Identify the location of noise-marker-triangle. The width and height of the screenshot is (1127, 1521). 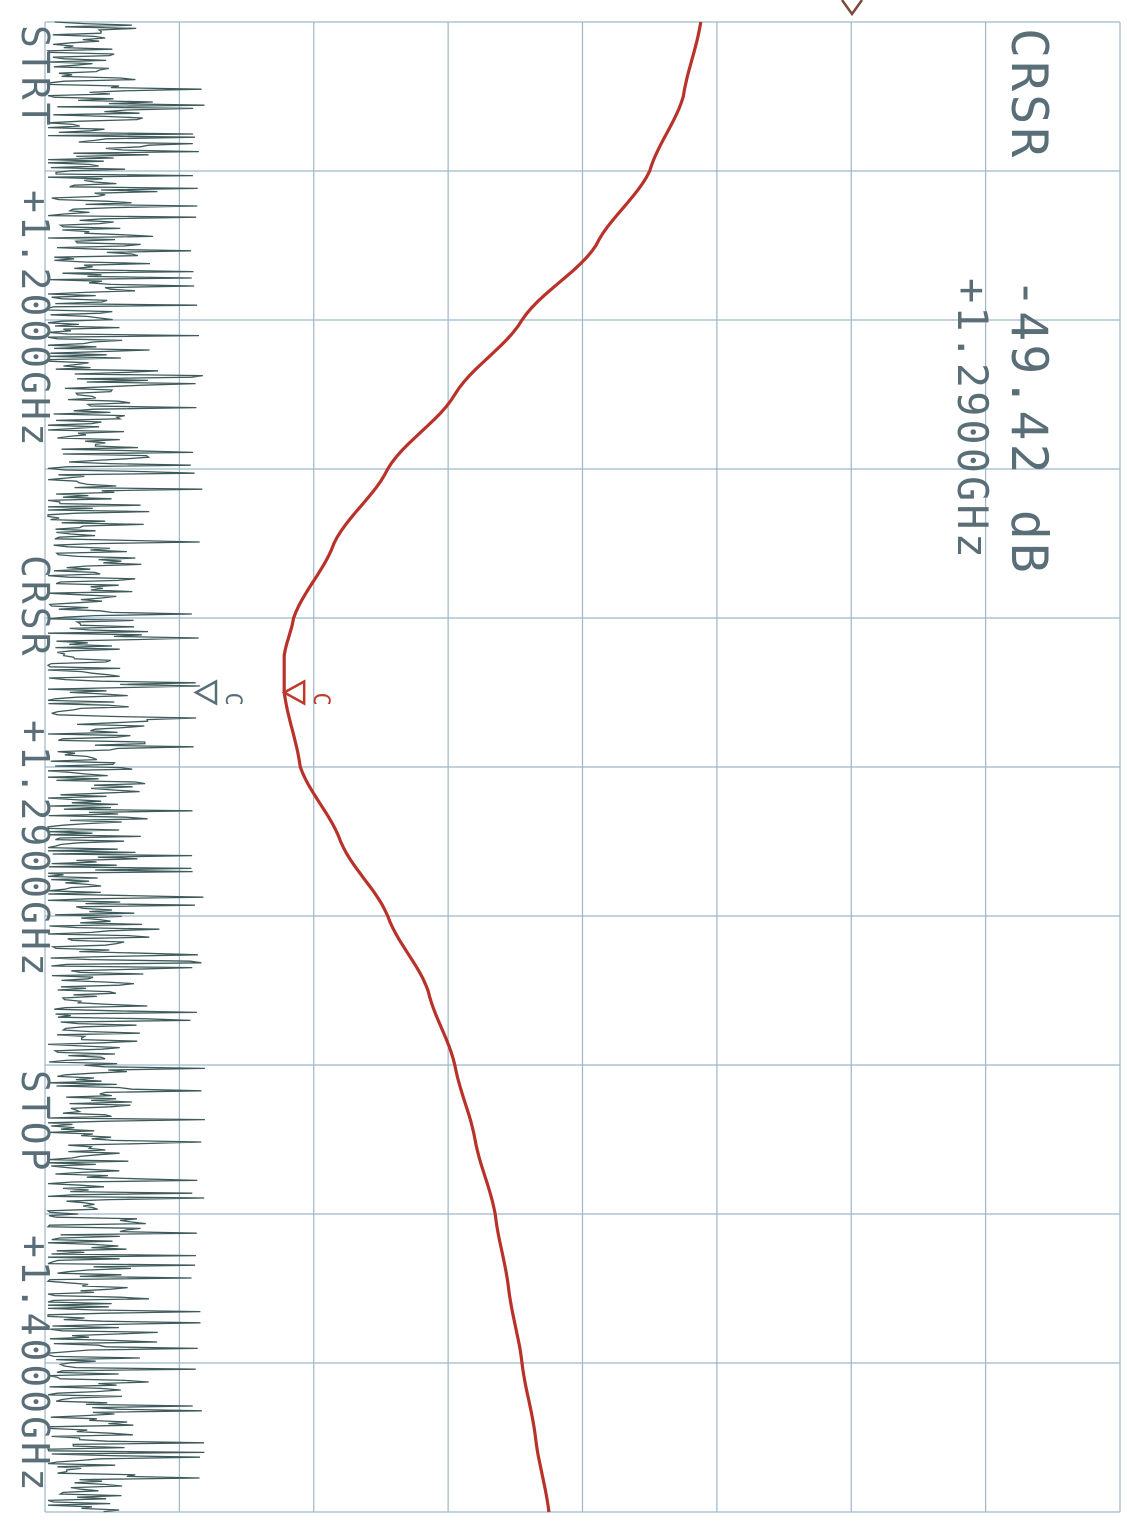
(205, 692).